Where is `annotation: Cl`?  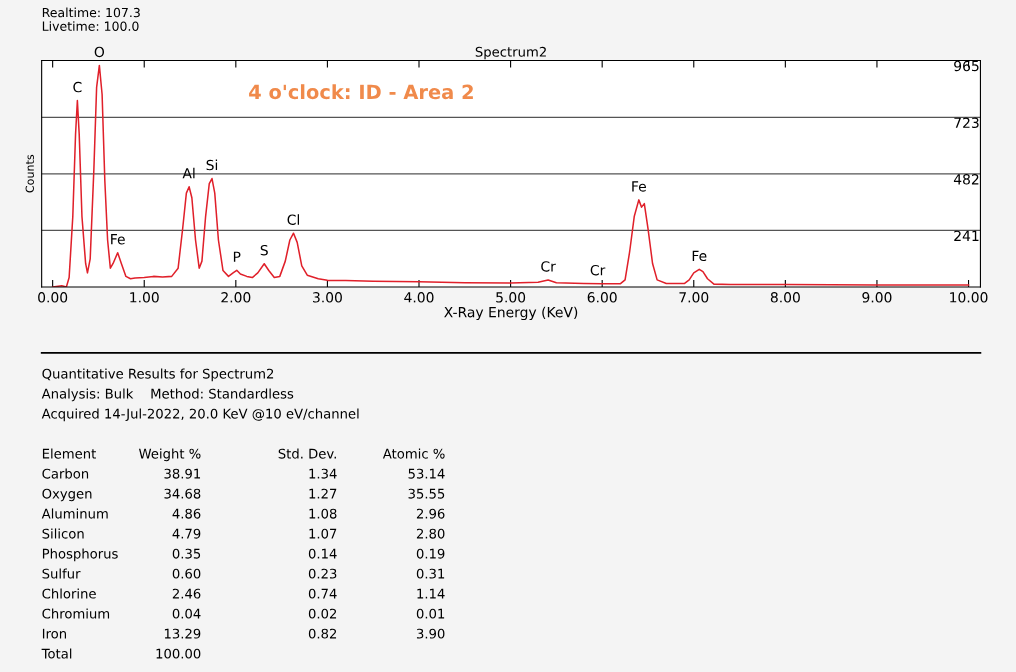 annotation: Cl is located at coordinates (293, 219).